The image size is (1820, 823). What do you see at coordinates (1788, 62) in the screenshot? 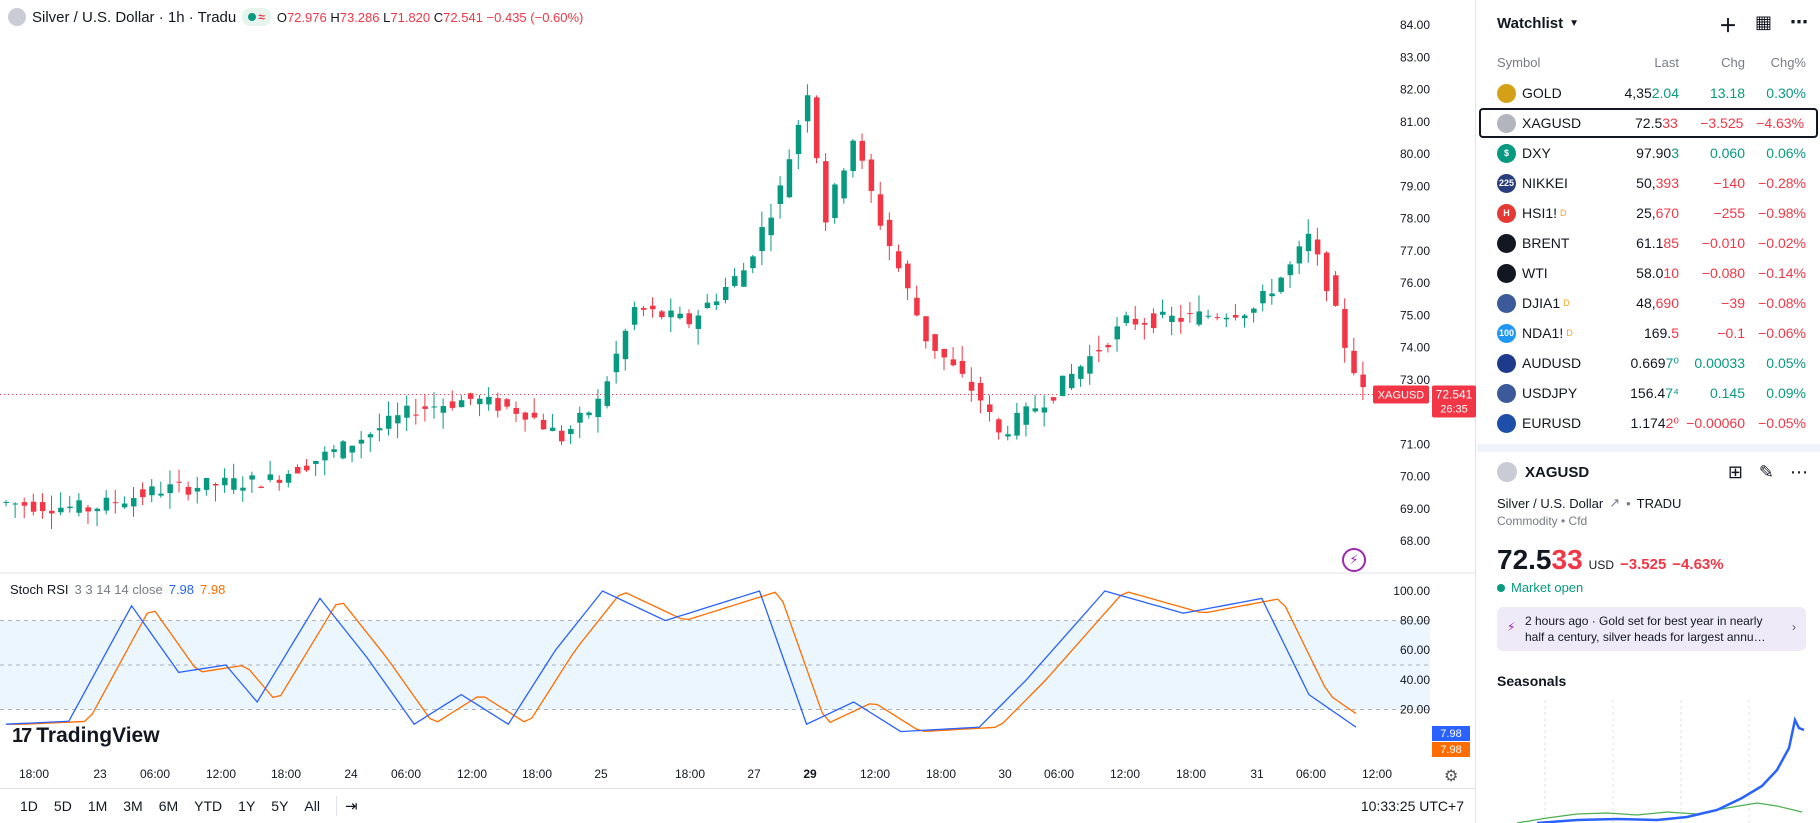
I see `col-pct: Chg%` at bounding box center [1788, 62].